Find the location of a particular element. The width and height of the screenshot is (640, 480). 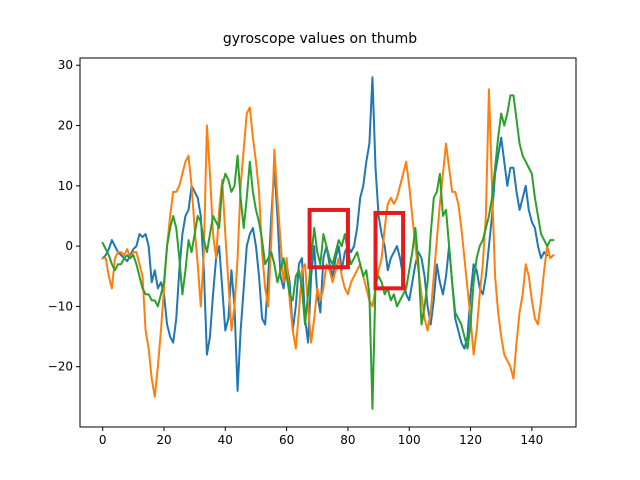

y-tick-label: 20 is located at coordinates (65, 126).